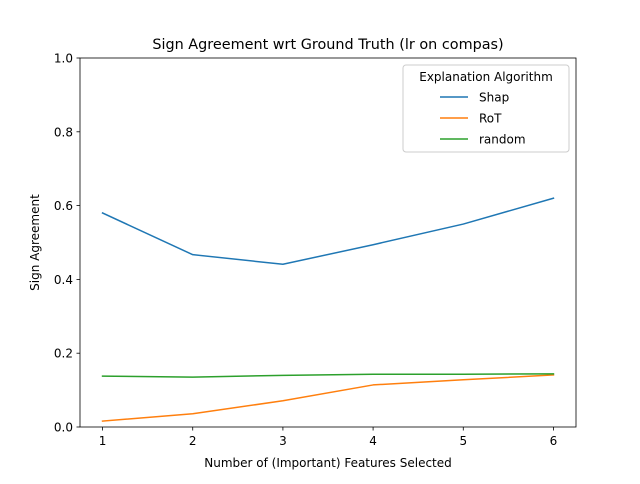 The image size is (640, 484). Describe the element at coordinates (63, 354) in the screenshot. I see `y-tick-label: 0.2` at that location.